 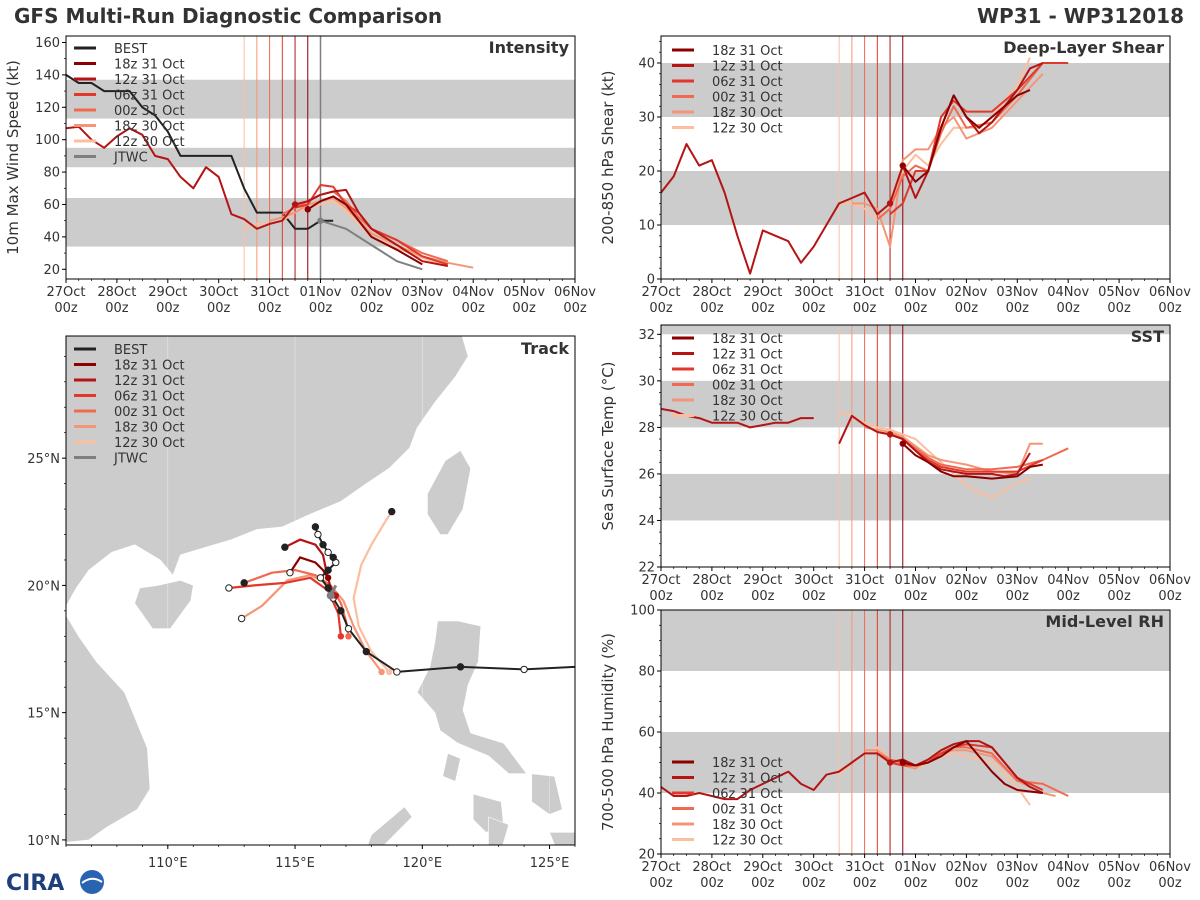 What do you see at coordinates (934, 455) in the screenshot?
I see `sst-series-line` at bounding box center [934, 455].